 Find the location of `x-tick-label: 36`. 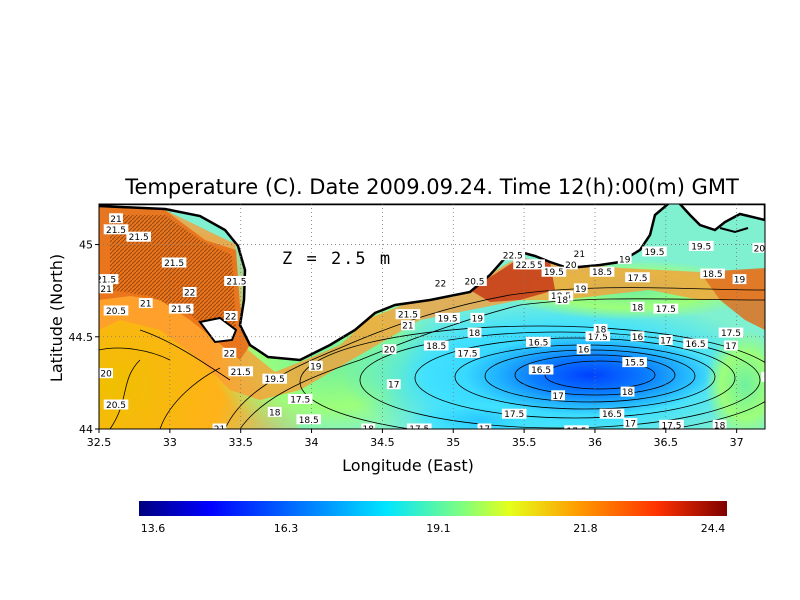

x-tick-label: 36 is located at coordinates (595, 442).